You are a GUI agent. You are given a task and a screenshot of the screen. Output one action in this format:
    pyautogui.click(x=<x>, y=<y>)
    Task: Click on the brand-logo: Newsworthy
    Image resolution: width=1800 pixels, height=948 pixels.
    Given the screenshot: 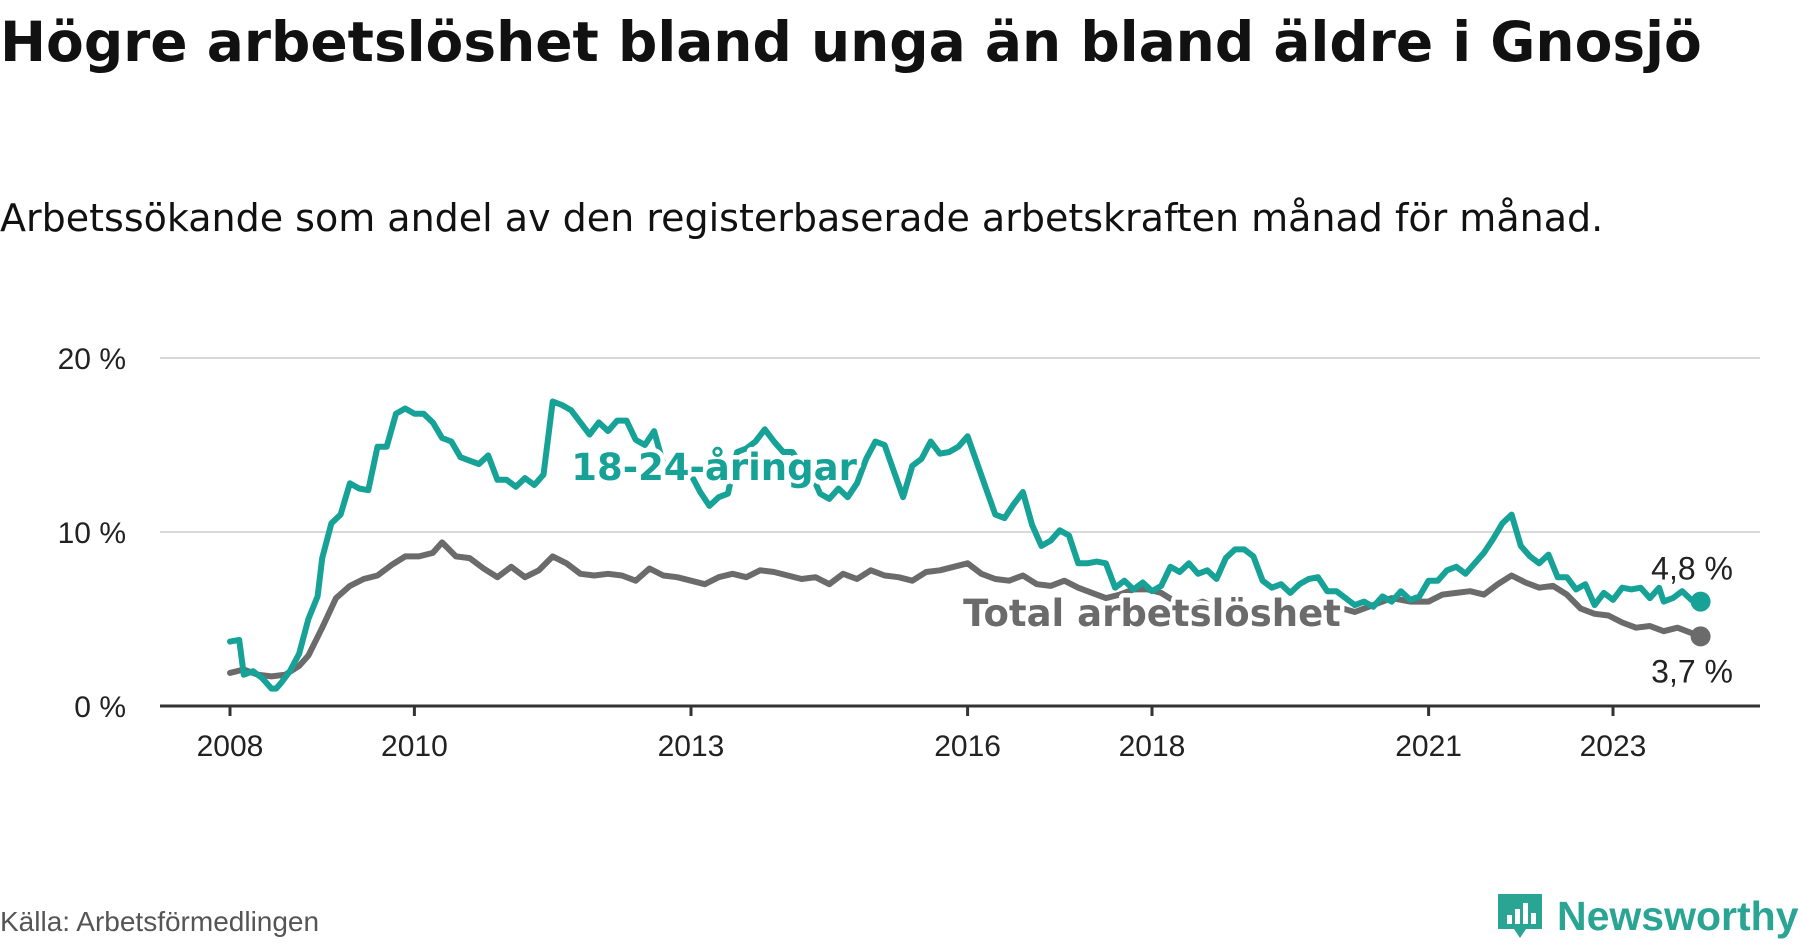 What is the action you would take?
    pyautogui.click(x=1647, y=916)
    